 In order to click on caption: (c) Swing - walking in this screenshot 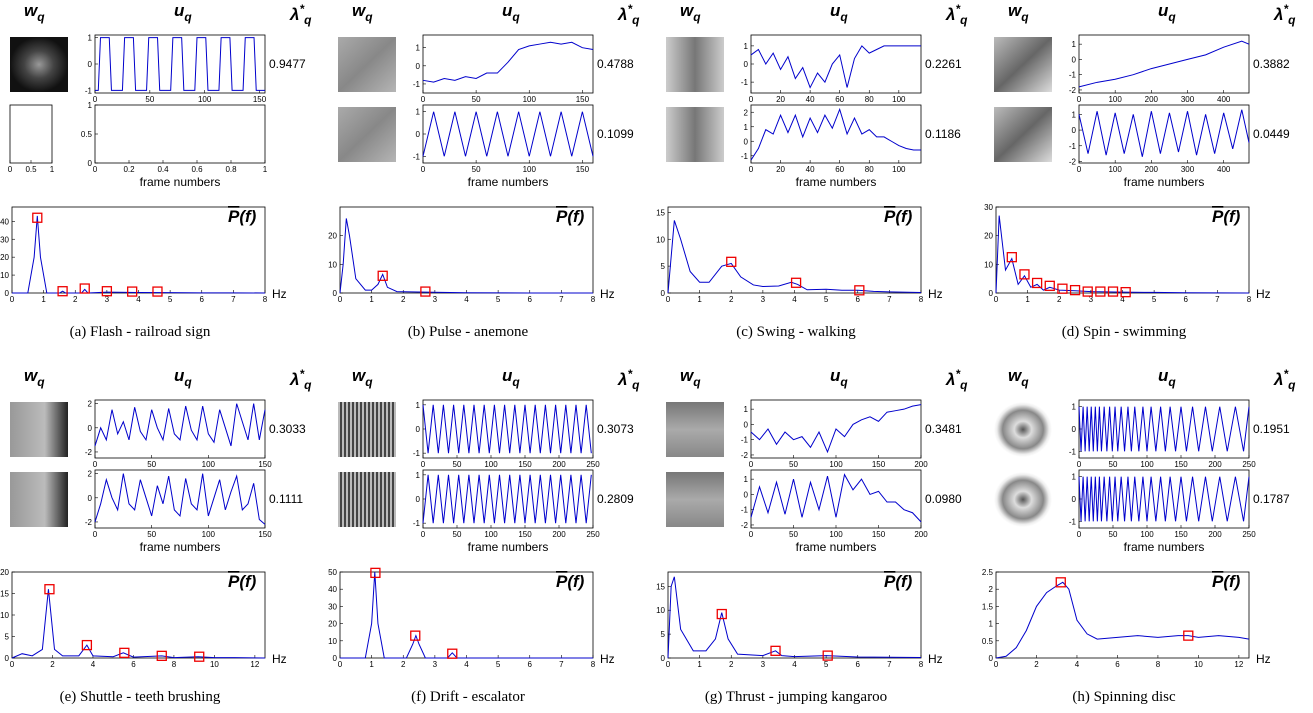, I will do `click(796, 332)`.